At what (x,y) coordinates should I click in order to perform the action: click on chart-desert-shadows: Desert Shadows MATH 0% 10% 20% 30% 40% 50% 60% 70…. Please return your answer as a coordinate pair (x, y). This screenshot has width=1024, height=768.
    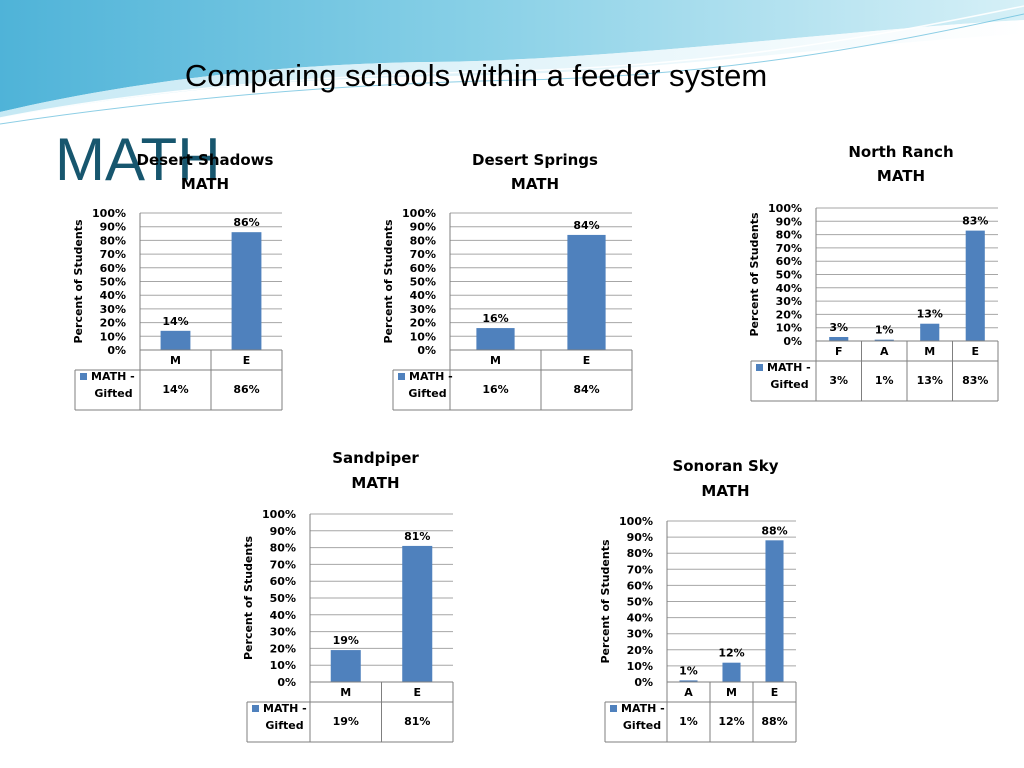
    Looking at the image, I should click on (185, 280).